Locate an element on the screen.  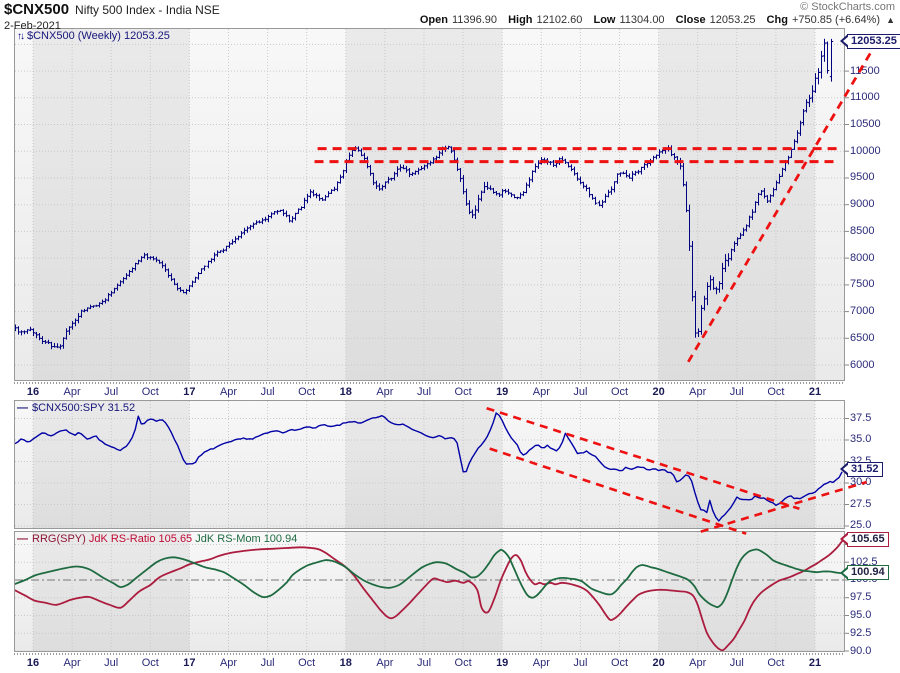
chg-label: Chg is located at coordinates (777, 20).